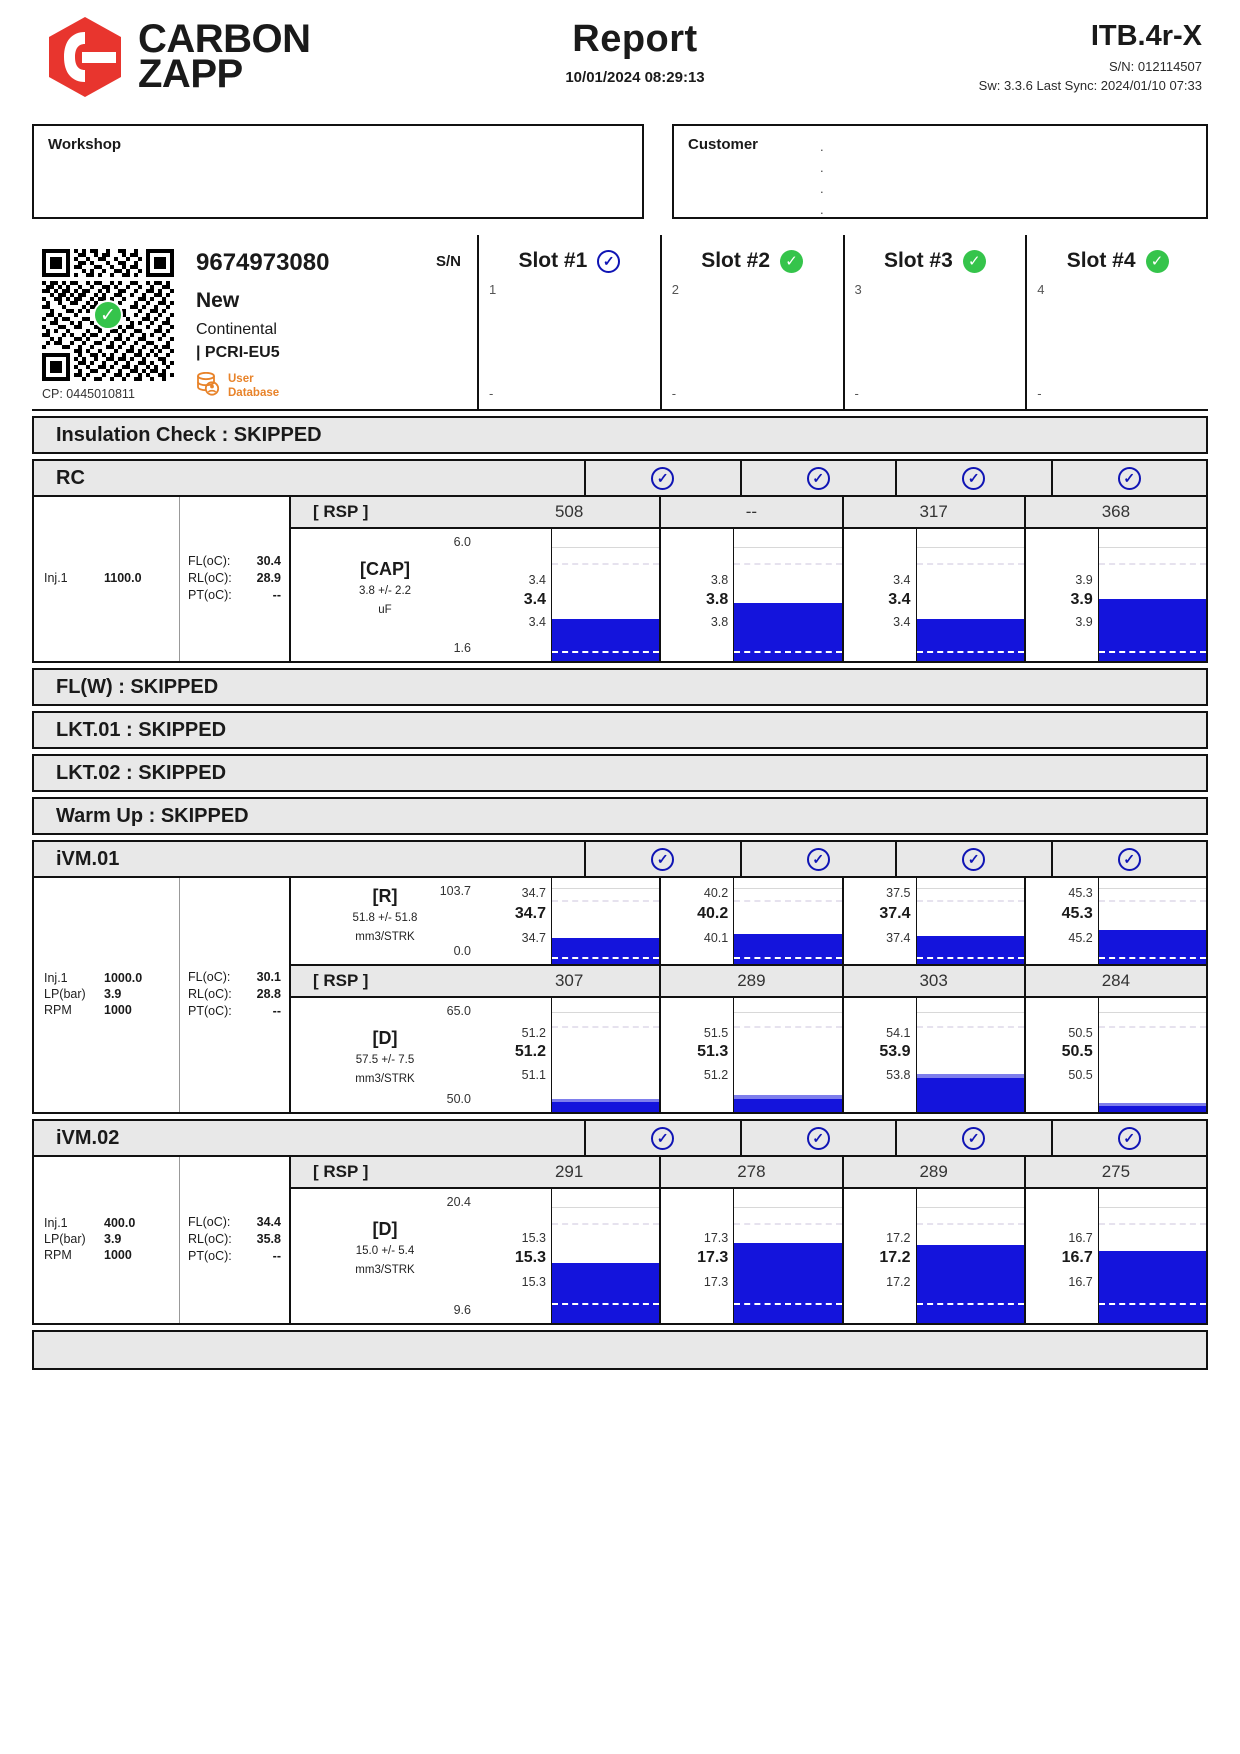 Image resolution: width=1240 pixels, height=1754 pixels. Describe the element at coordinates (458, 1011) in the screenshot. I see `ivm01-d-axis-max: 65.0` at that location.